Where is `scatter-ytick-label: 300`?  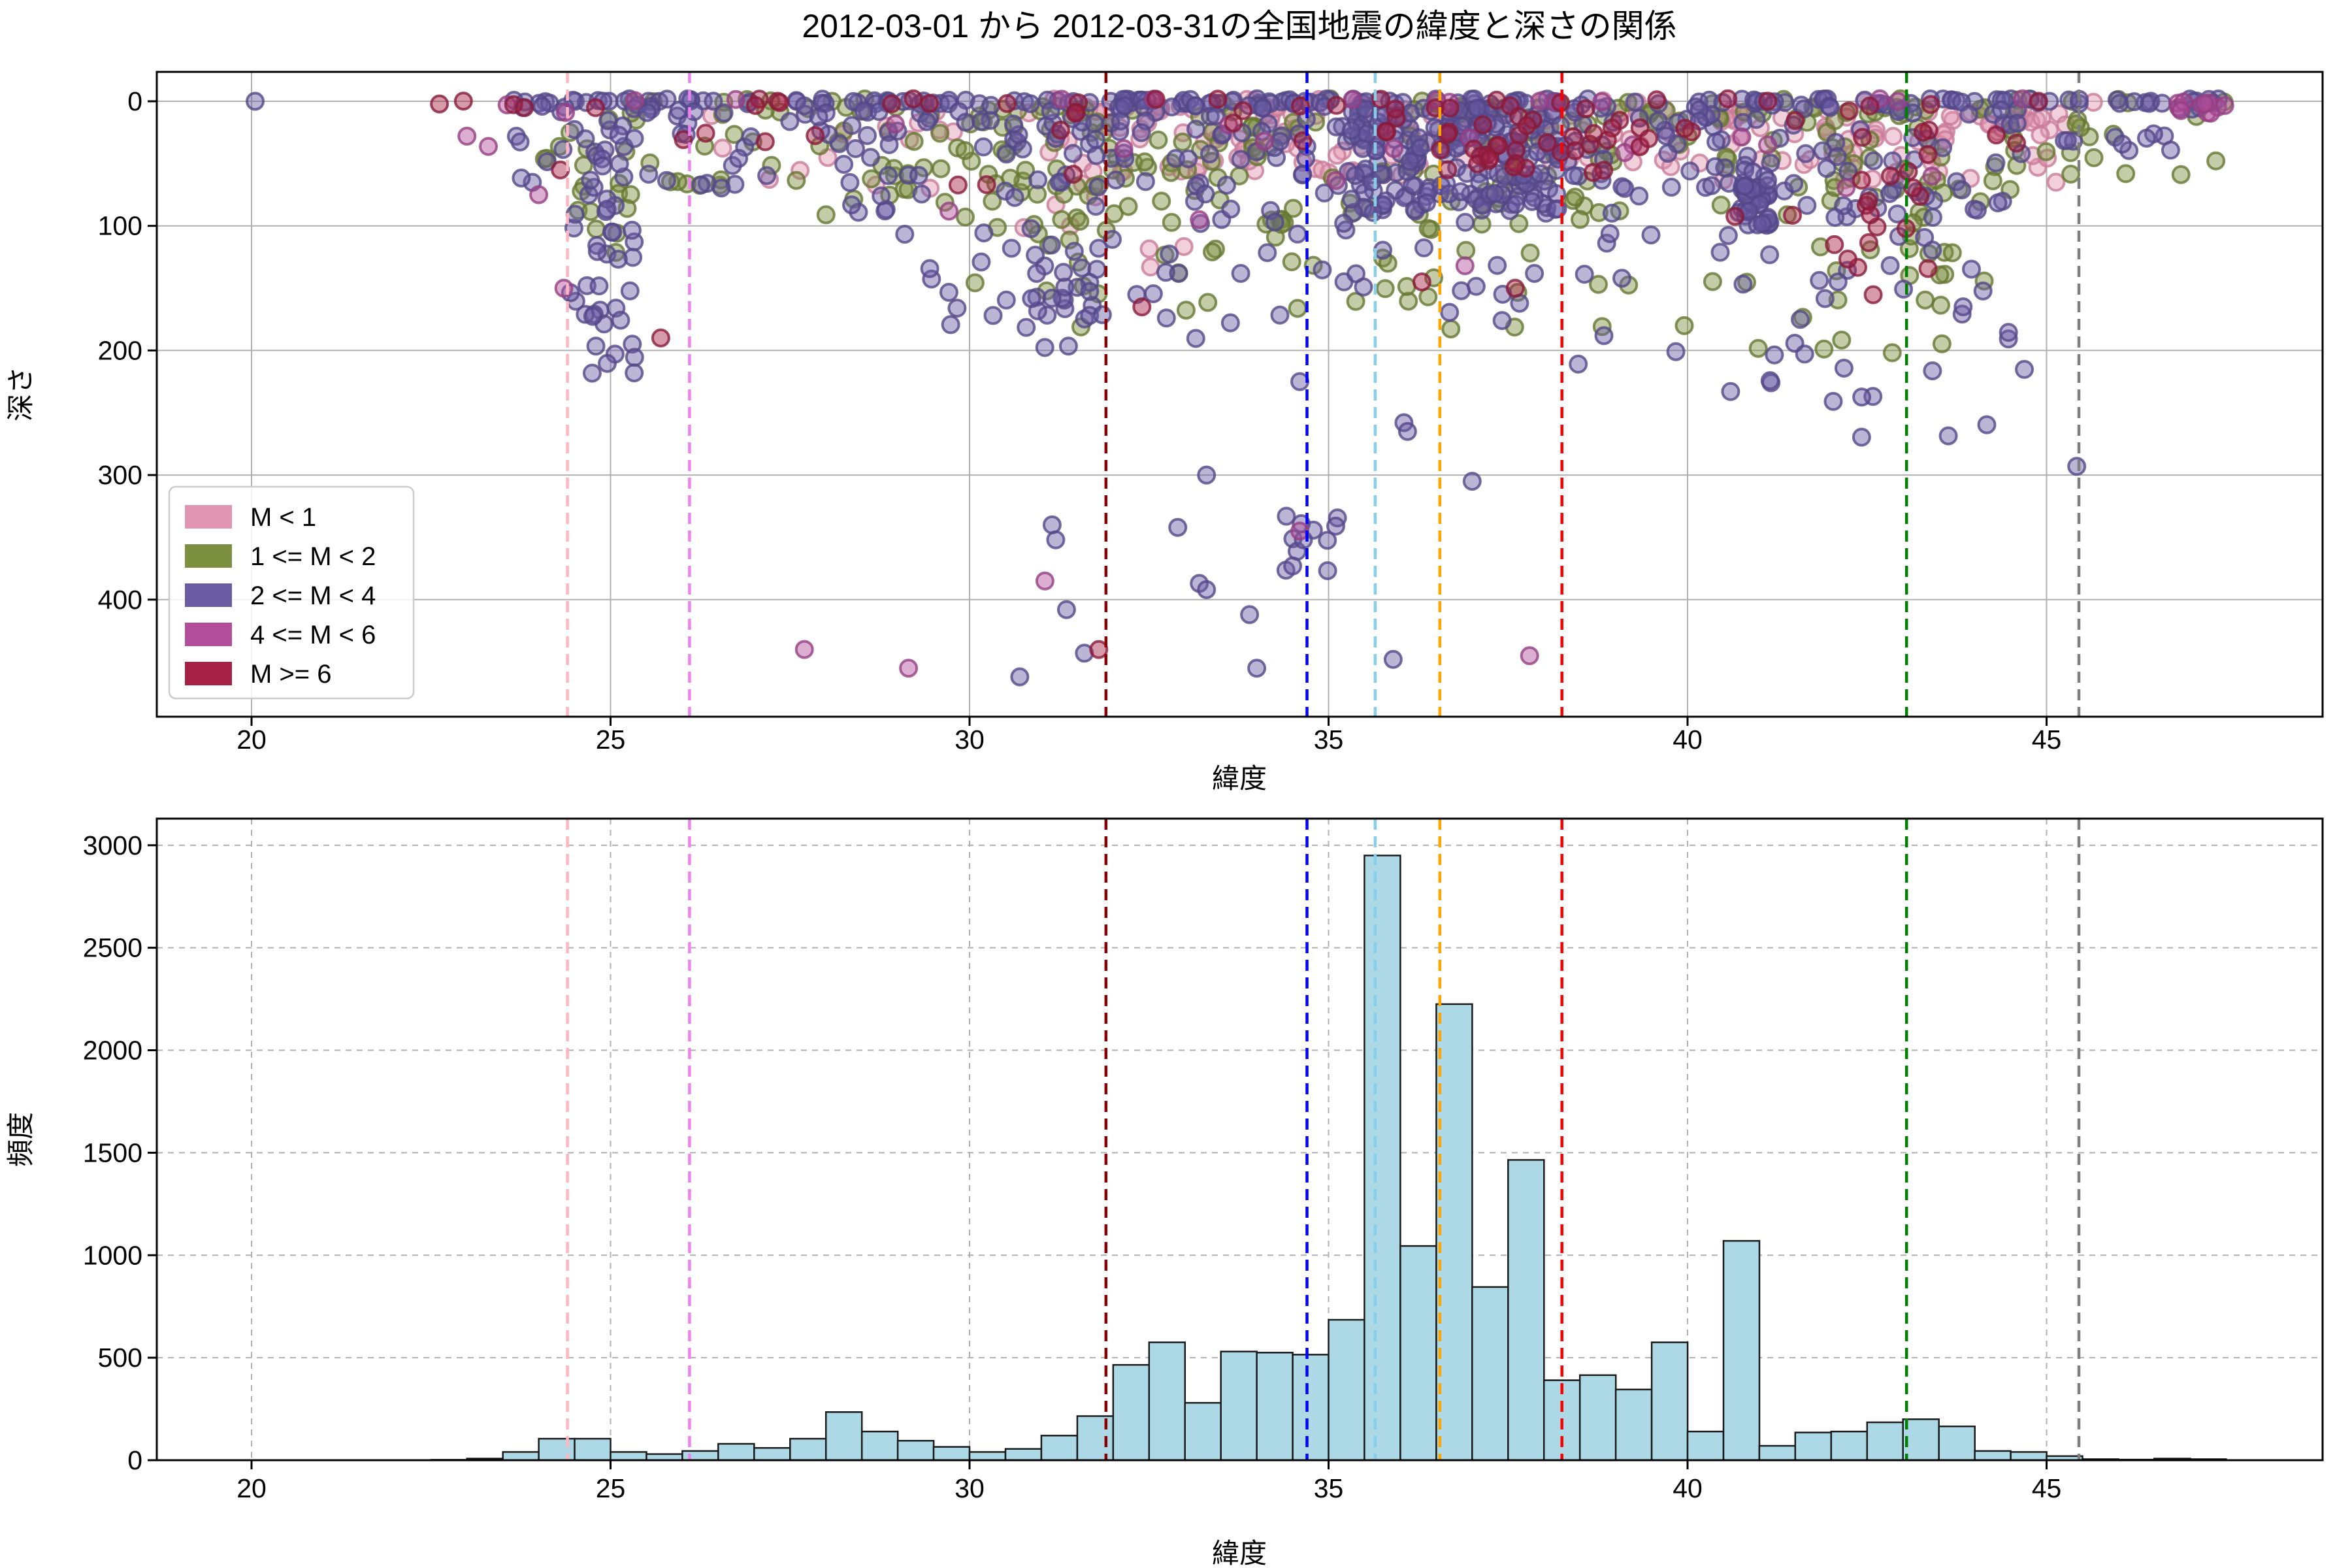
scatter-ytick-label: 300 is located at coordinates (120, 475).